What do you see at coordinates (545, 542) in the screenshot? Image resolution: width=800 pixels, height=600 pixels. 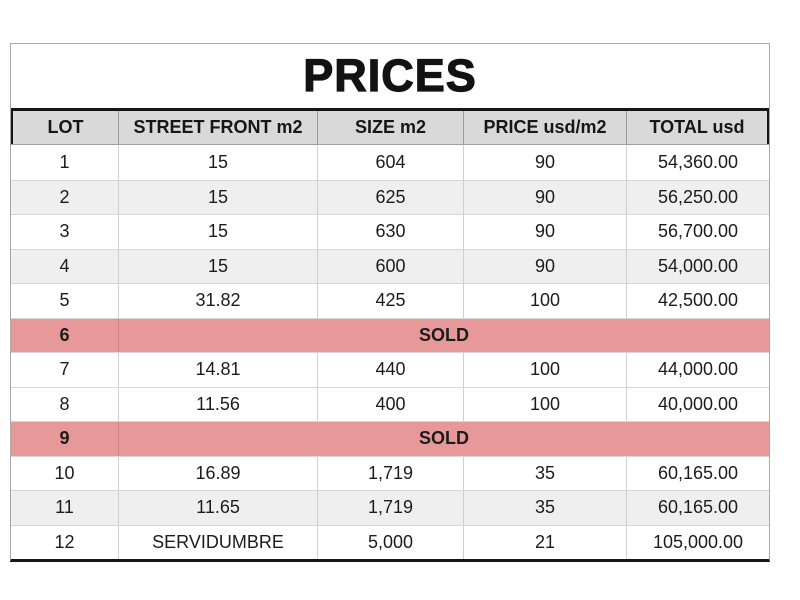 I see `cell-price: 21` at bounding box center [545, 542].